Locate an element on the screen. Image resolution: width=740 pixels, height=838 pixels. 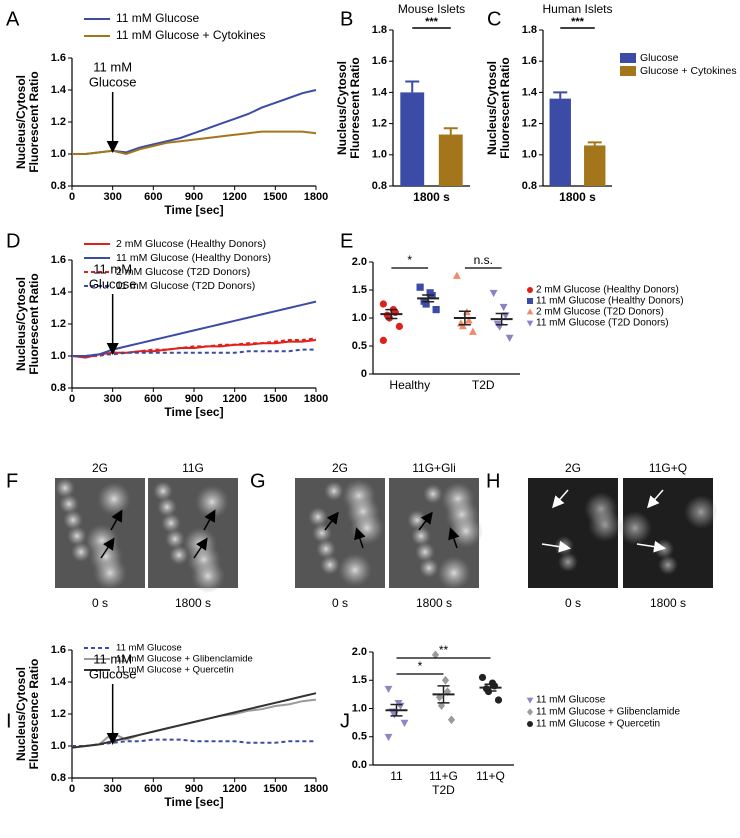
x-tick-label: 11 is located at coordinates (396, 776).